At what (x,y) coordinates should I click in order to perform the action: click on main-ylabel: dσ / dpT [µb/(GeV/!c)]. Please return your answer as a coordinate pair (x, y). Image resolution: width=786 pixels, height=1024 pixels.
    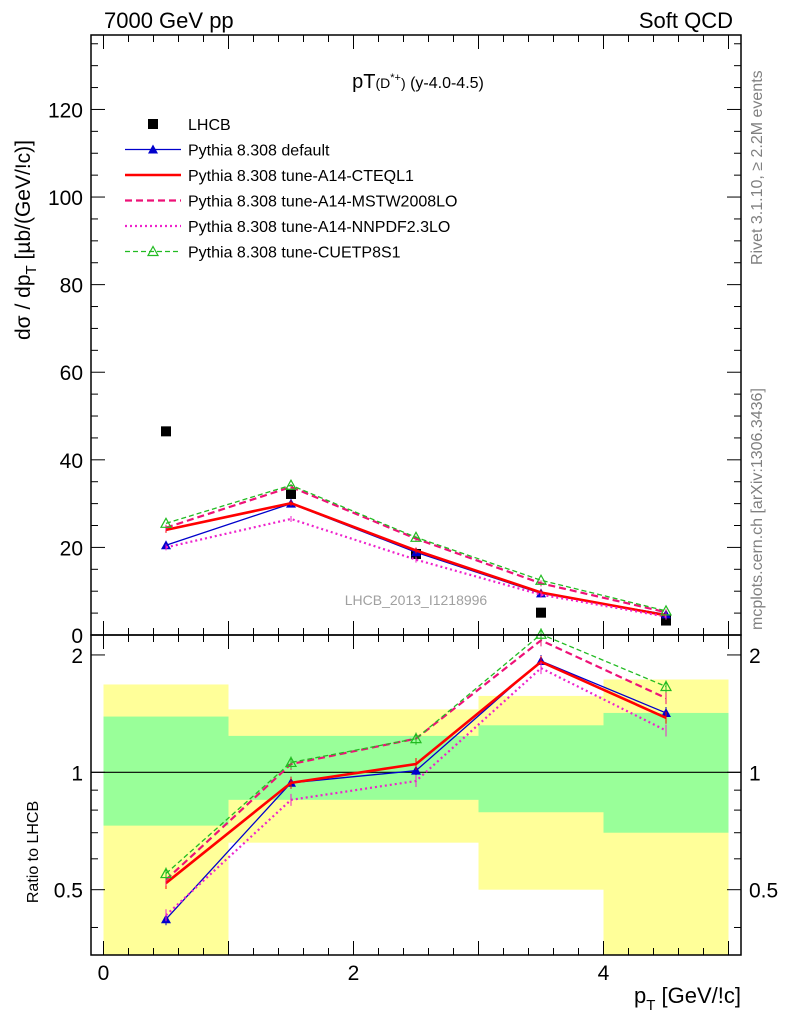
    Looking at the image, I should click on (26, 240).